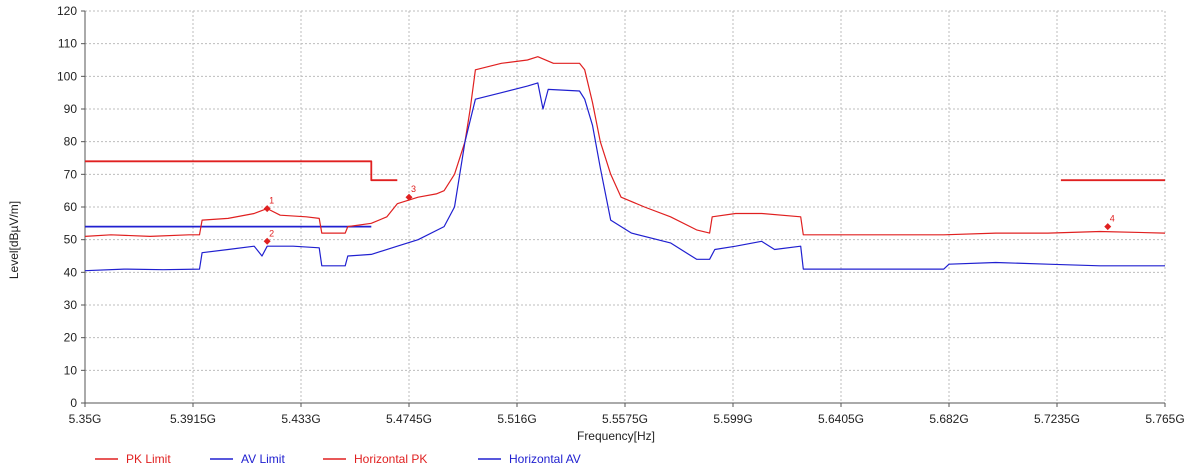  I want to click on y-tick-label: 120, so click(67, 11).